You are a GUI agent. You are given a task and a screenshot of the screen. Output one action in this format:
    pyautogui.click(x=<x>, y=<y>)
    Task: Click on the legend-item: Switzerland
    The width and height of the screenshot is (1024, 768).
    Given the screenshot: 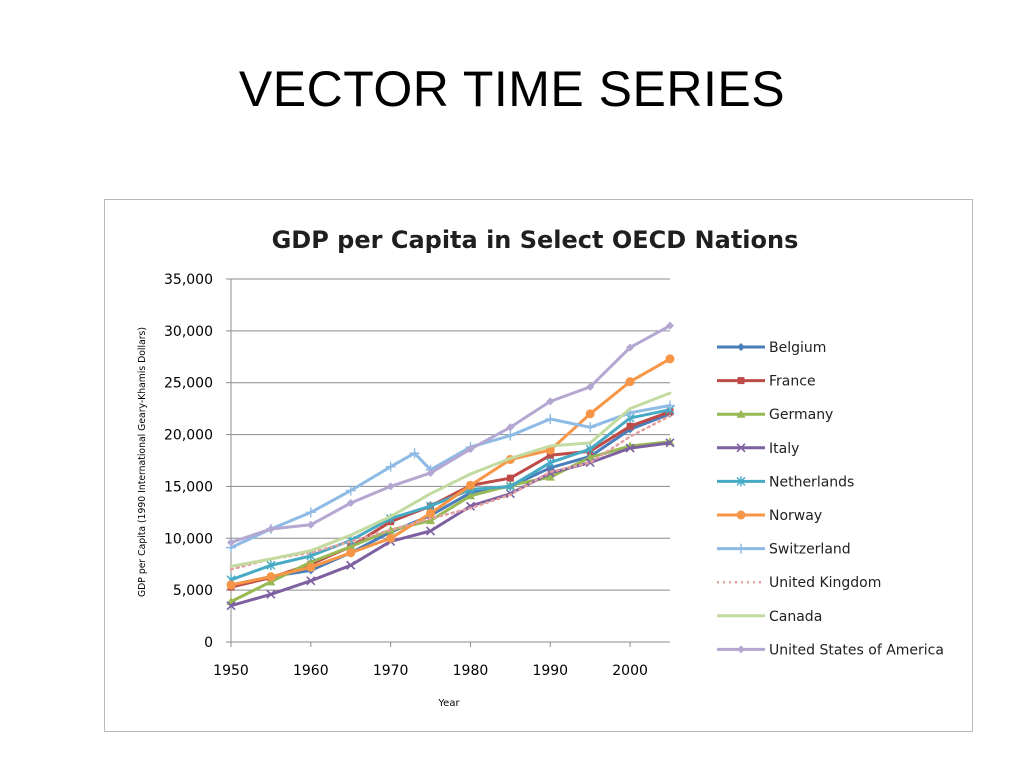 What is the action you would take?
    pyautogui.click(x=784, y=550)
    